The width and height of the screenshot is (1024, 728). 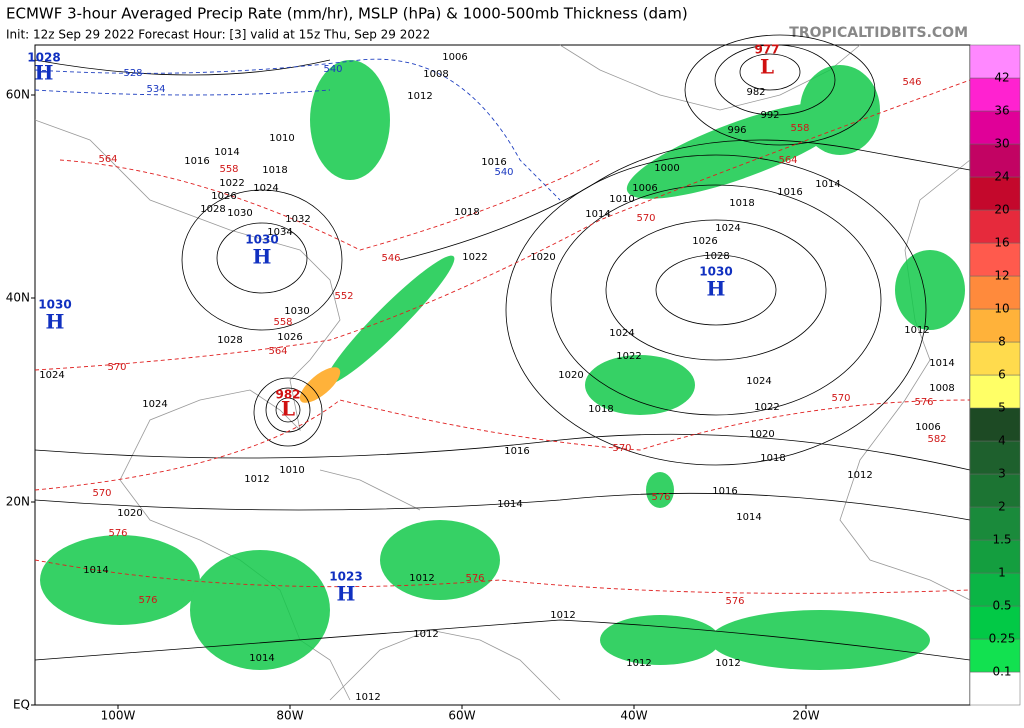 I want to click on lon-label: 100W, so click(x=118, y=716).